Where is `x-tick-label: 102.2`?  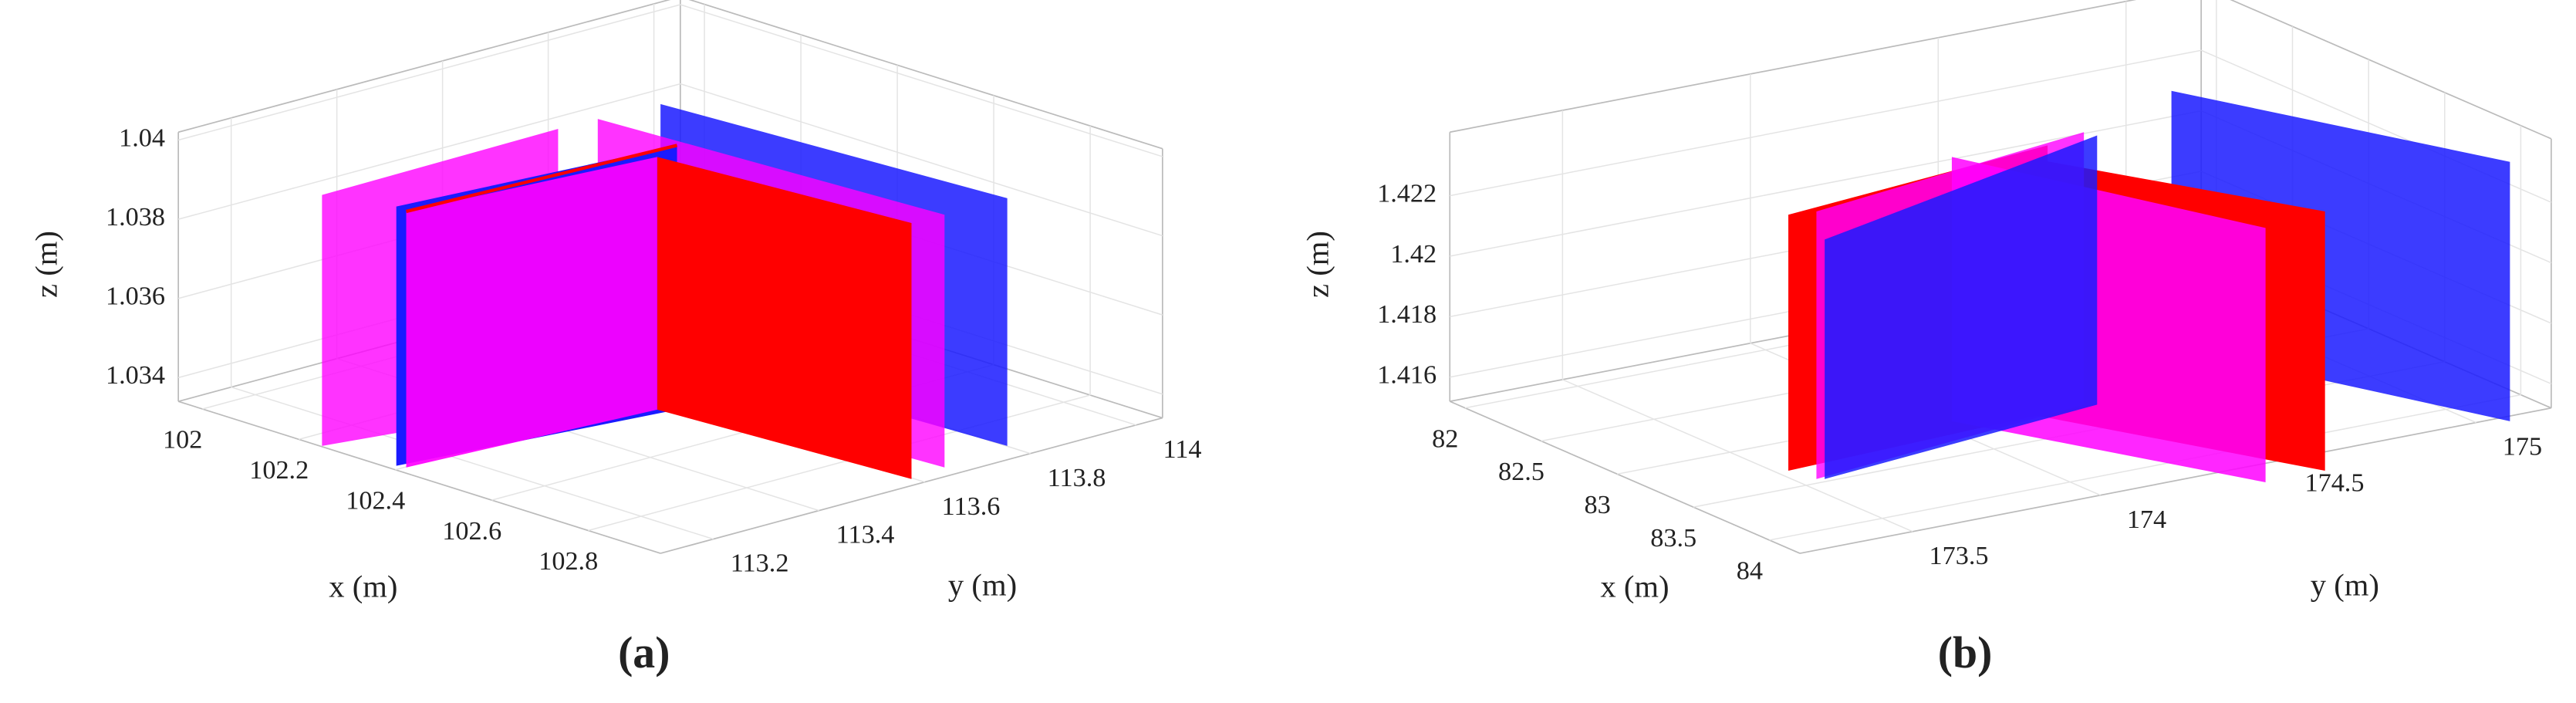
x-tick-label: 102.2 is located at coordinates (279, 470).